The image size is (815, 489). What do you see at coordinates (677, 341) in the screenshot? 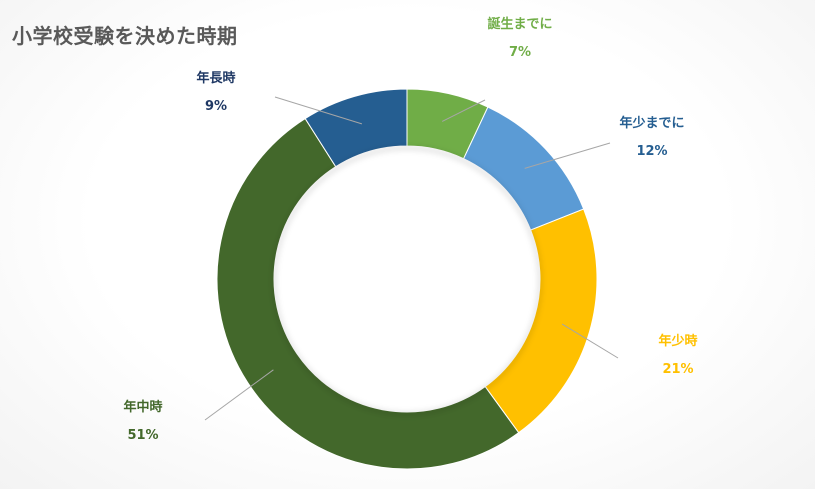
I see `slice-category-label: 年少時` at bounding box center [677, 341].